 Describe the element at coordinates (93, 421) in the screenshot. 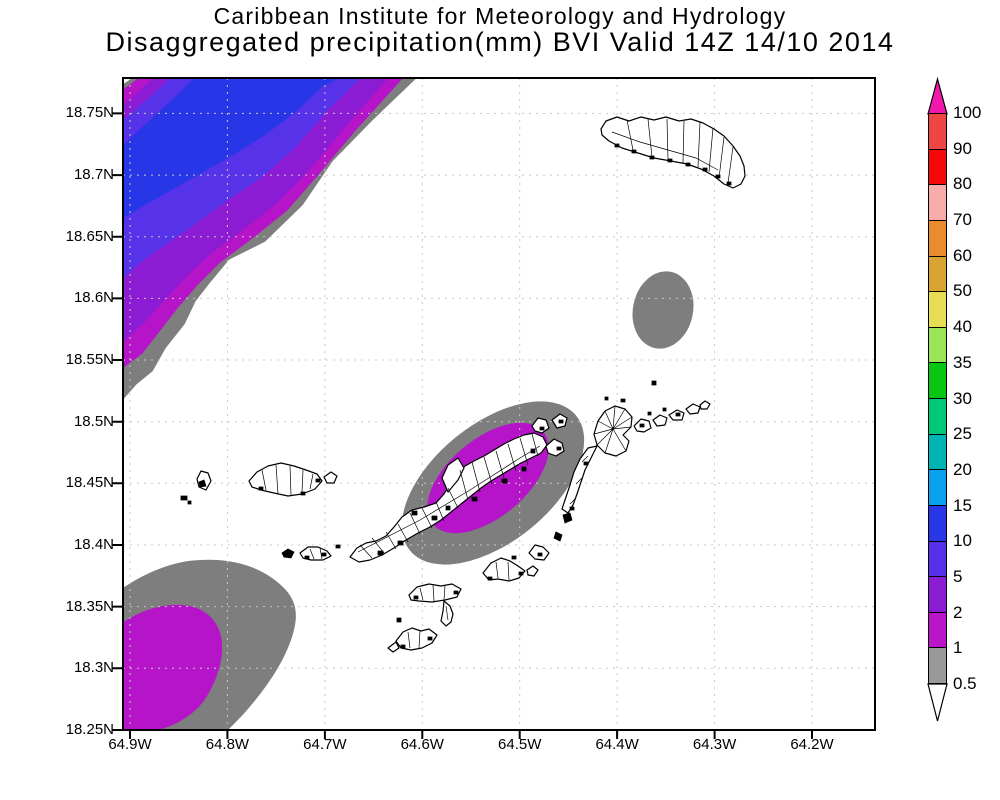

I see `y-axis-label: 18.5N` at that location.